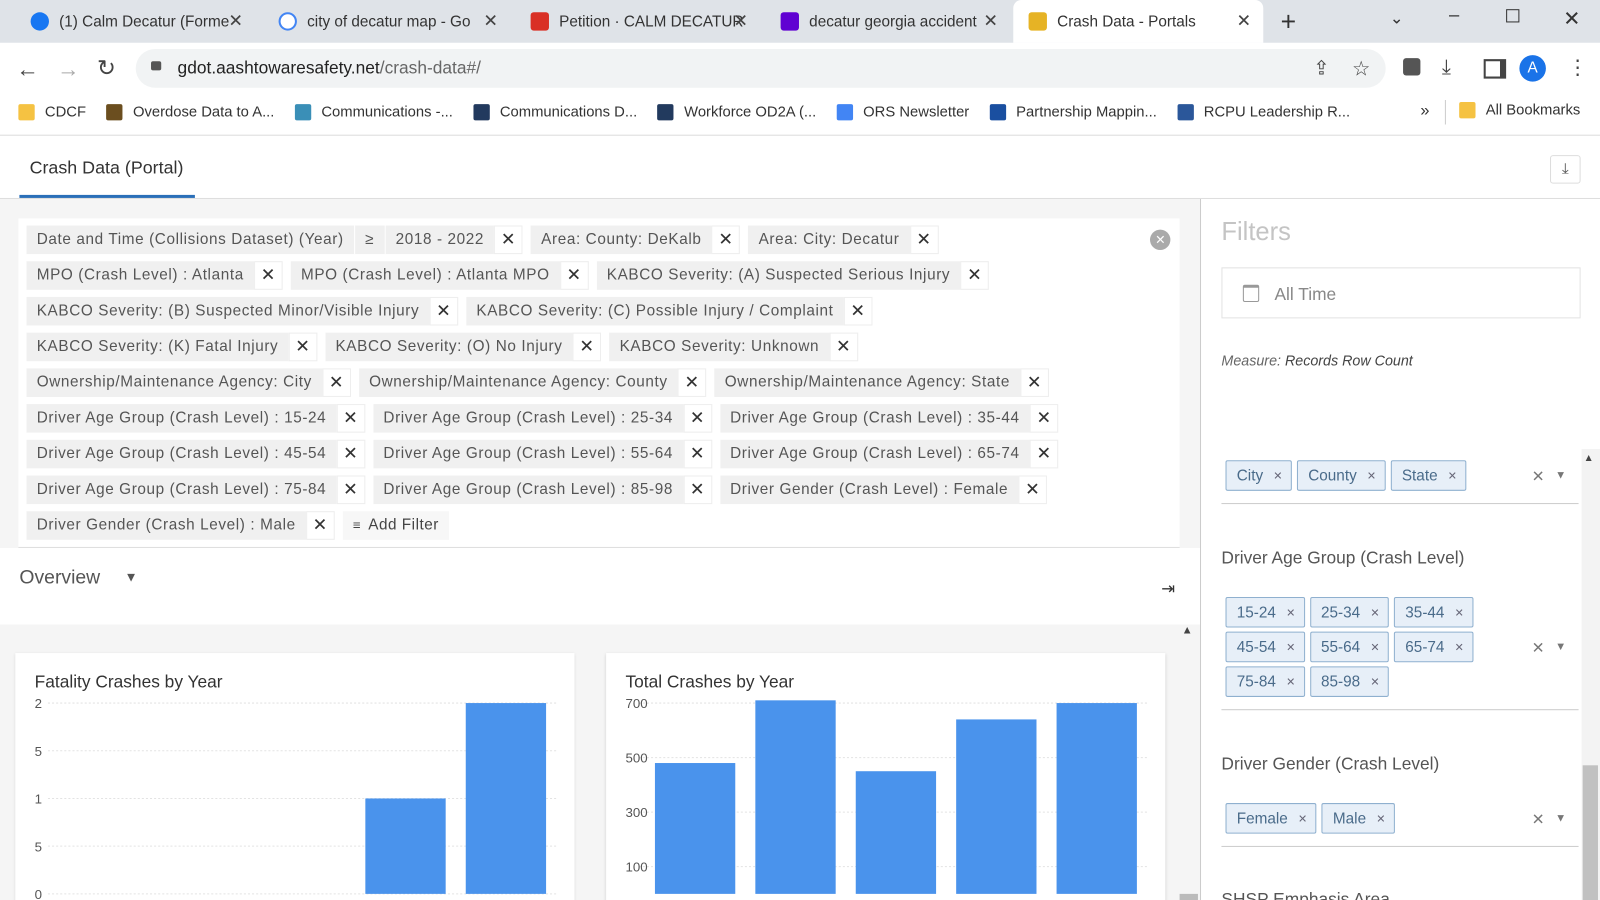 The width and height of the screenshot is (1600, 900). Describe the element at coordinates (396, 525) in the screenshot. I see `add-filter: ≡ Add Filter` at that location.